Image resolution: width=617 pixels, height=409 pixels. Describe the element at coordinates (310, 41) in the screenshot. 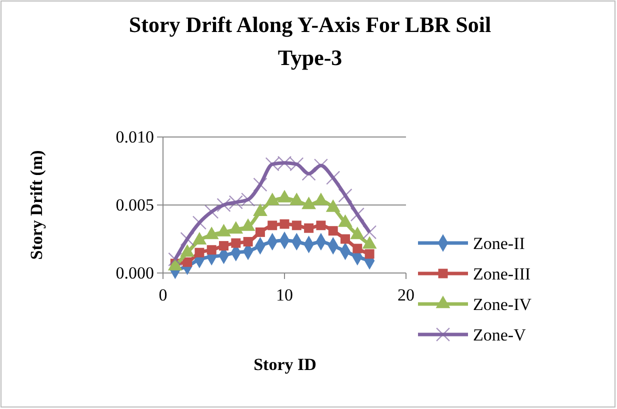

I see `chart-title: Story Drift Along Y-Axis For LBR Soil Type-3` at that location.